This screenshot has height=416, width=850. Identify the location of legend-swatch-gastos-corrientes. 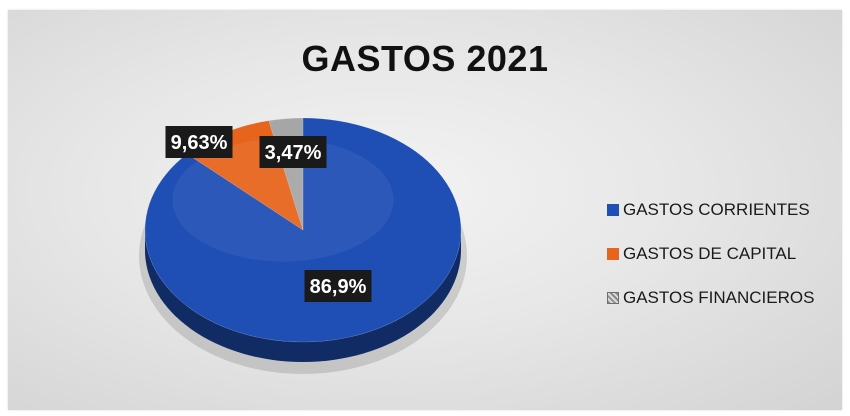
(613, 210).